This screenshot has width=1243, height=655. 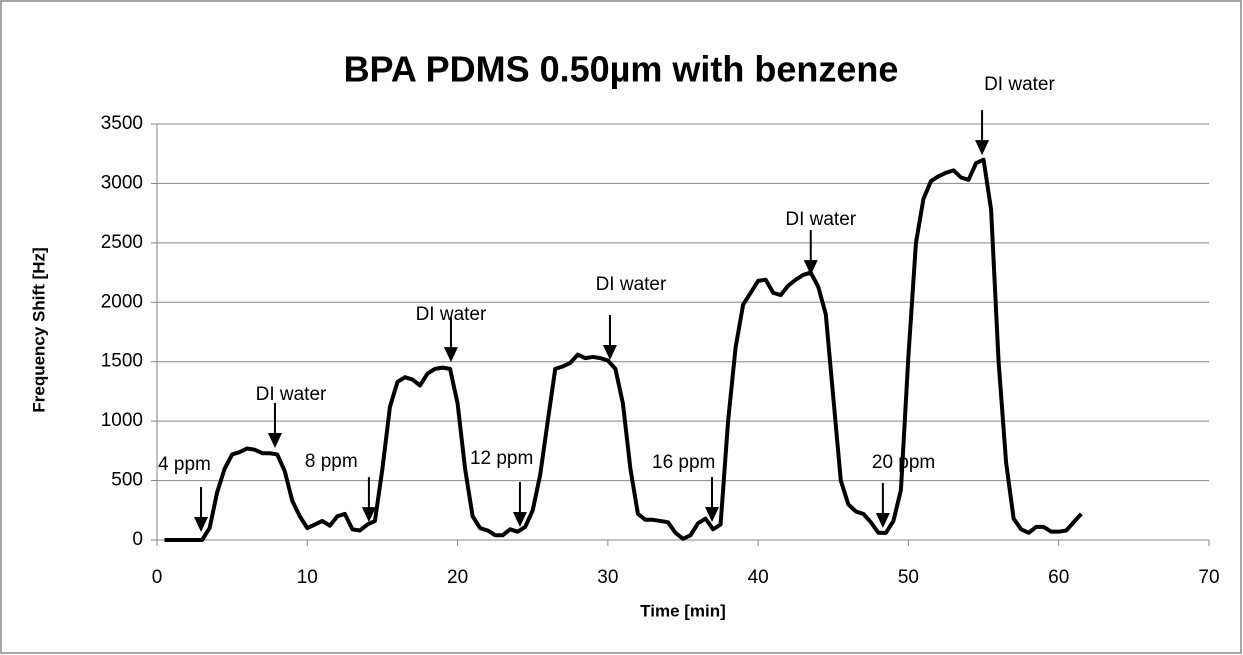 I want to click on x-tick-label: 40, so click(x=758, y=577).